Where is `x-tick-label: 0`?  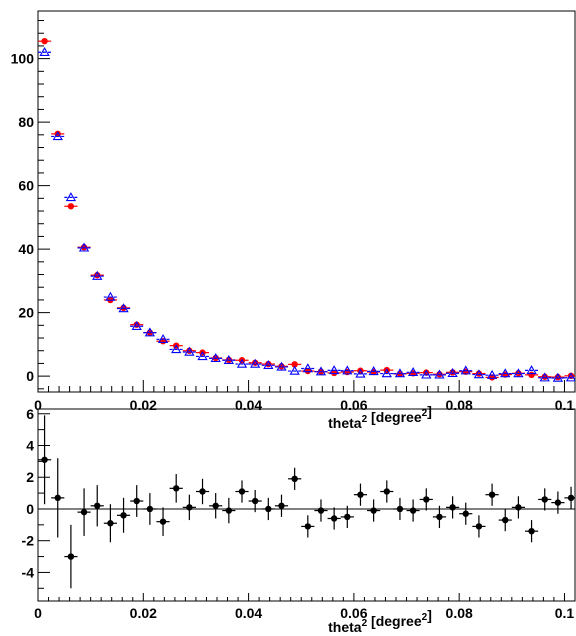 x-tick-label: 0 is located at coordinates (38, 405).